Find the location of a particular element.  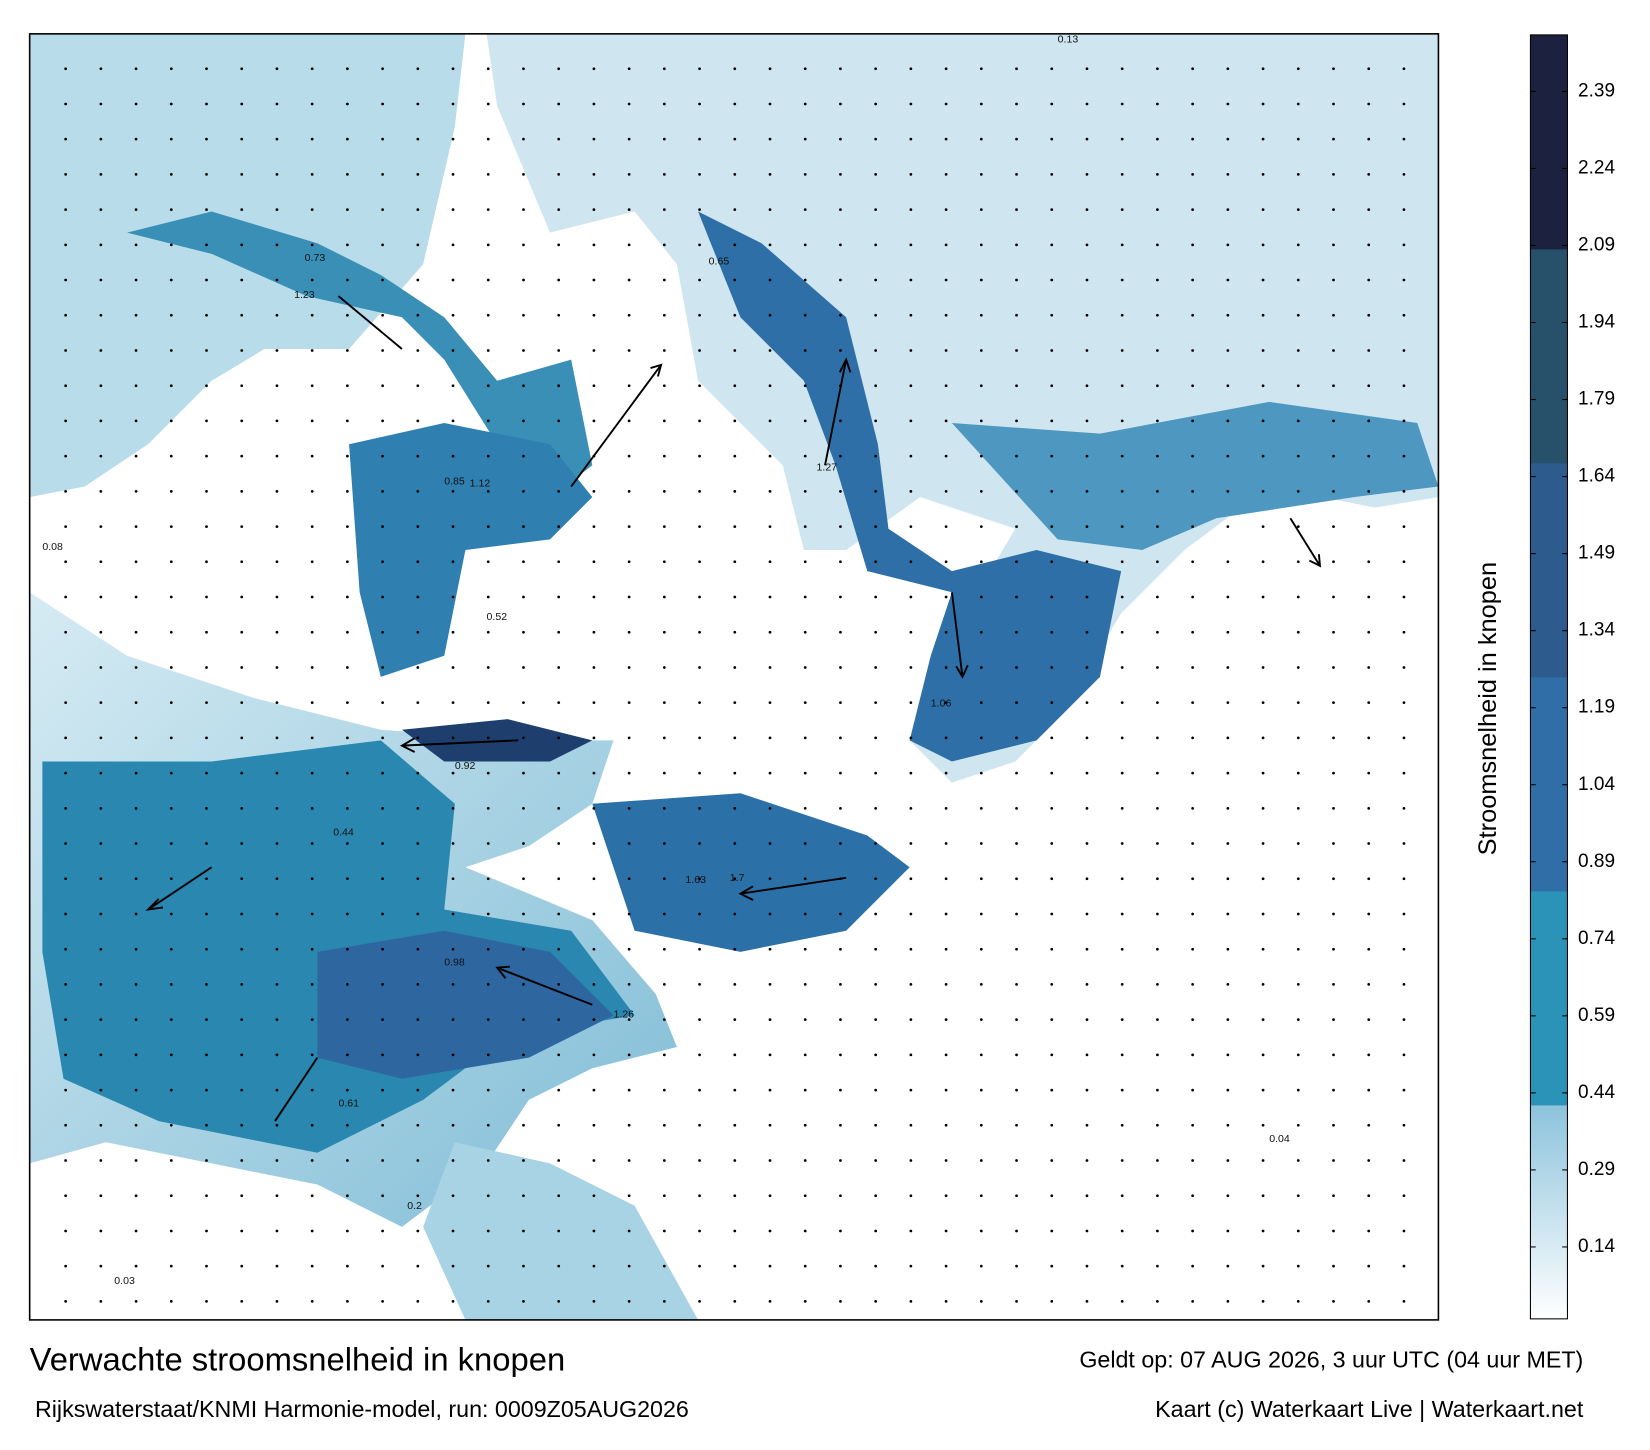

map-label: 0.65 is located at coordinates (719, 261).